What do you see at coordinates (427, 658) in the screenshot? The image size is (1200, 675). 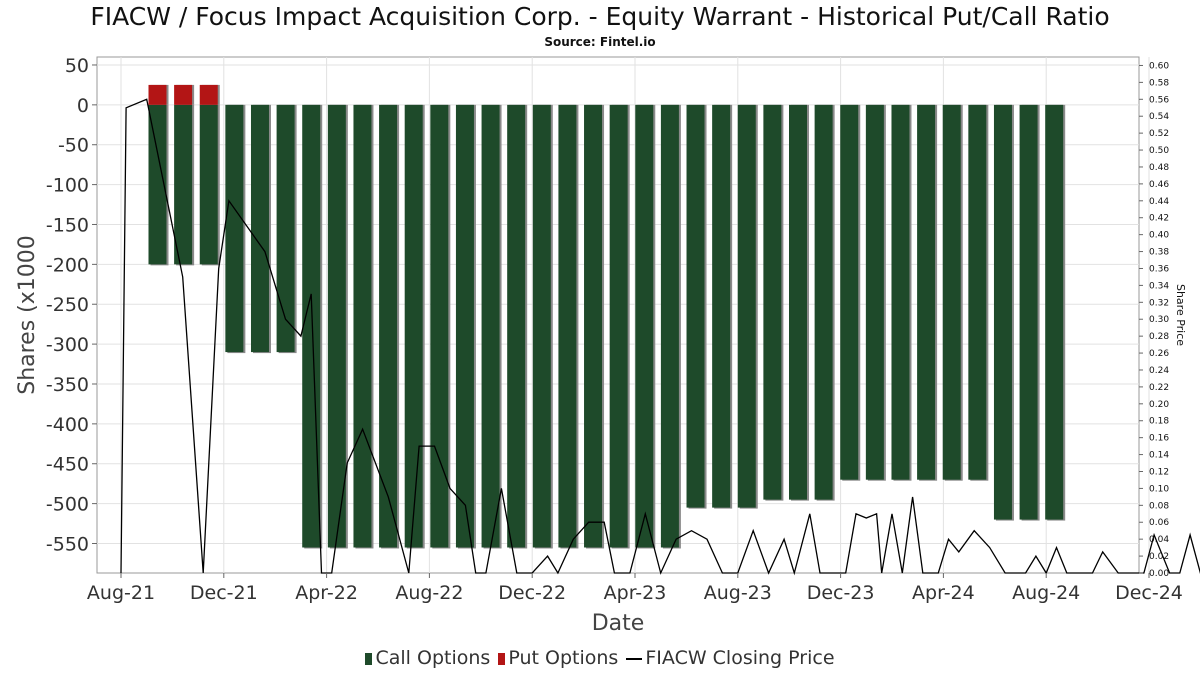 I see `legend-item-call: Call Options` at bounding box center [427, 658].